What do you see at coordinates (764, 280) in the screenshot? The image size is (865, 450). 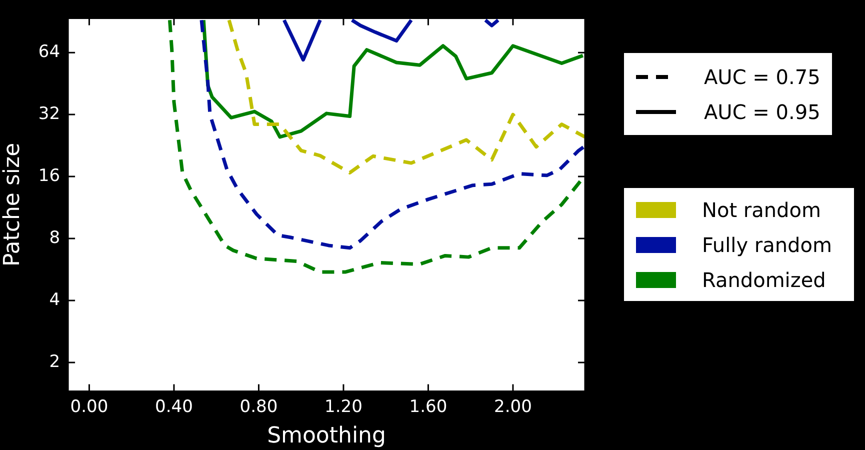 I see `legend-label: Randomized` at bounding box center [764, 280].